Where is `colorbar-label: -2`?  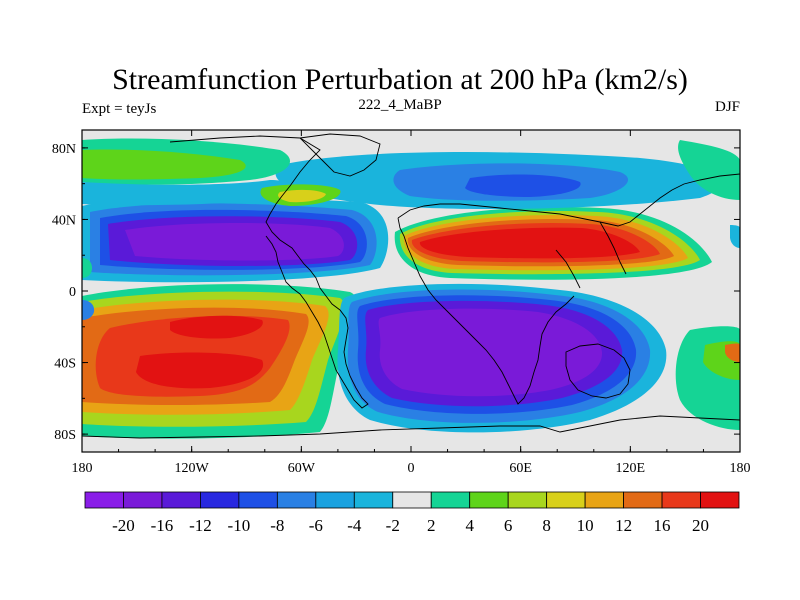 colorbar-label: -2 is located at coordinates (393, 525).